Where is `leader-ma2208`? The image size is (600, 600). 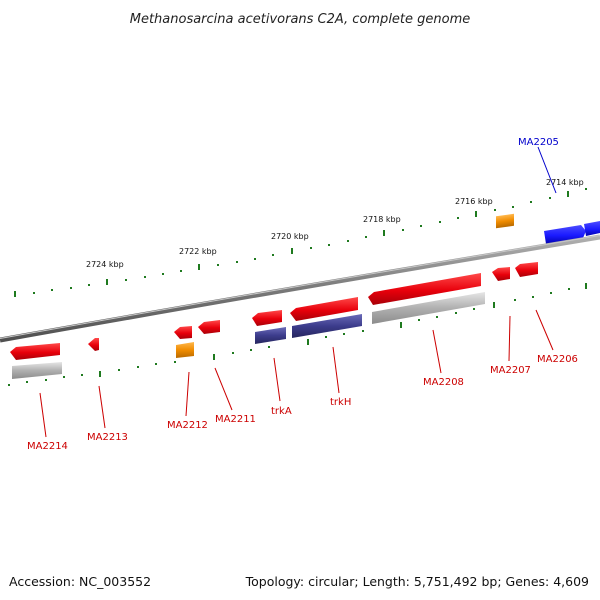
leader-ma2208 is located at coordinates (437, 351).